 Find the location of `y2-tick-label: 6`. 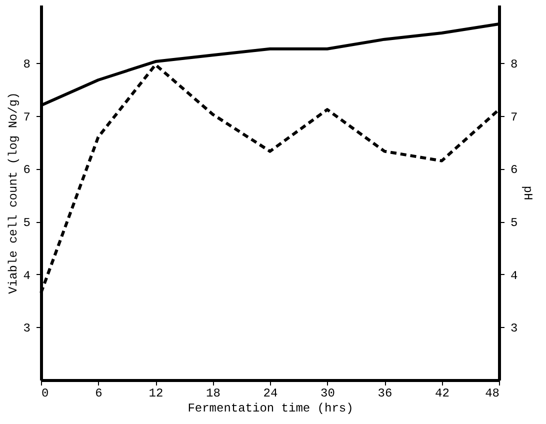

y2-tick-label: 6 is located at coordinates (514, 170).